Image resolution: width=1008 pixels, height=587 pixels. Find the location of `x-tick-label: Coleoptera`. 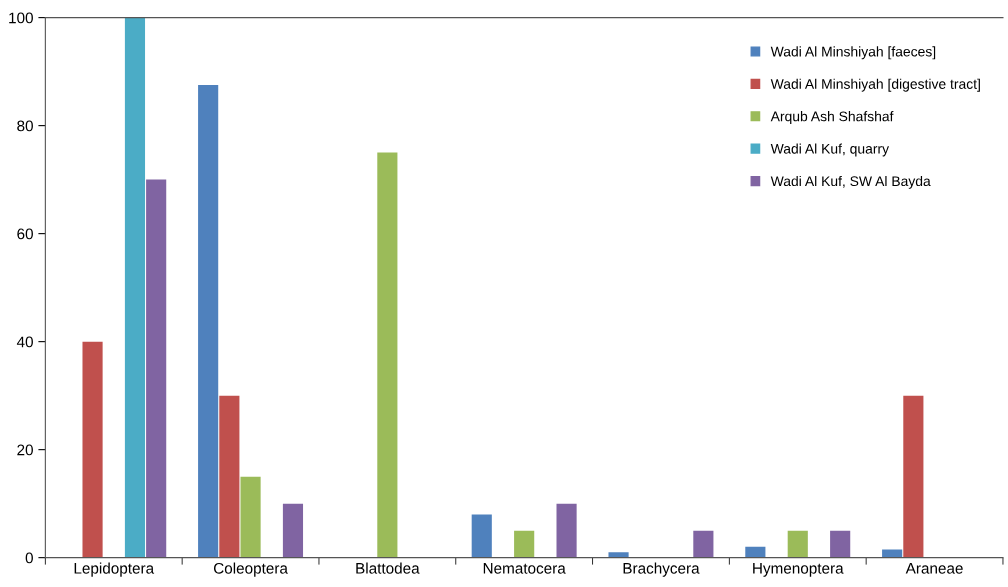

x-tick-label: Coleoptera is located at coordinates (250, 569).